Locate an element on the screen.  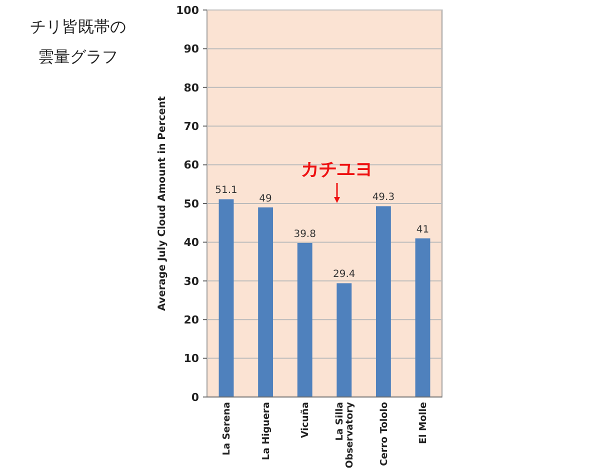
y-tick-label: 40 is located at coordinates (192, 243).